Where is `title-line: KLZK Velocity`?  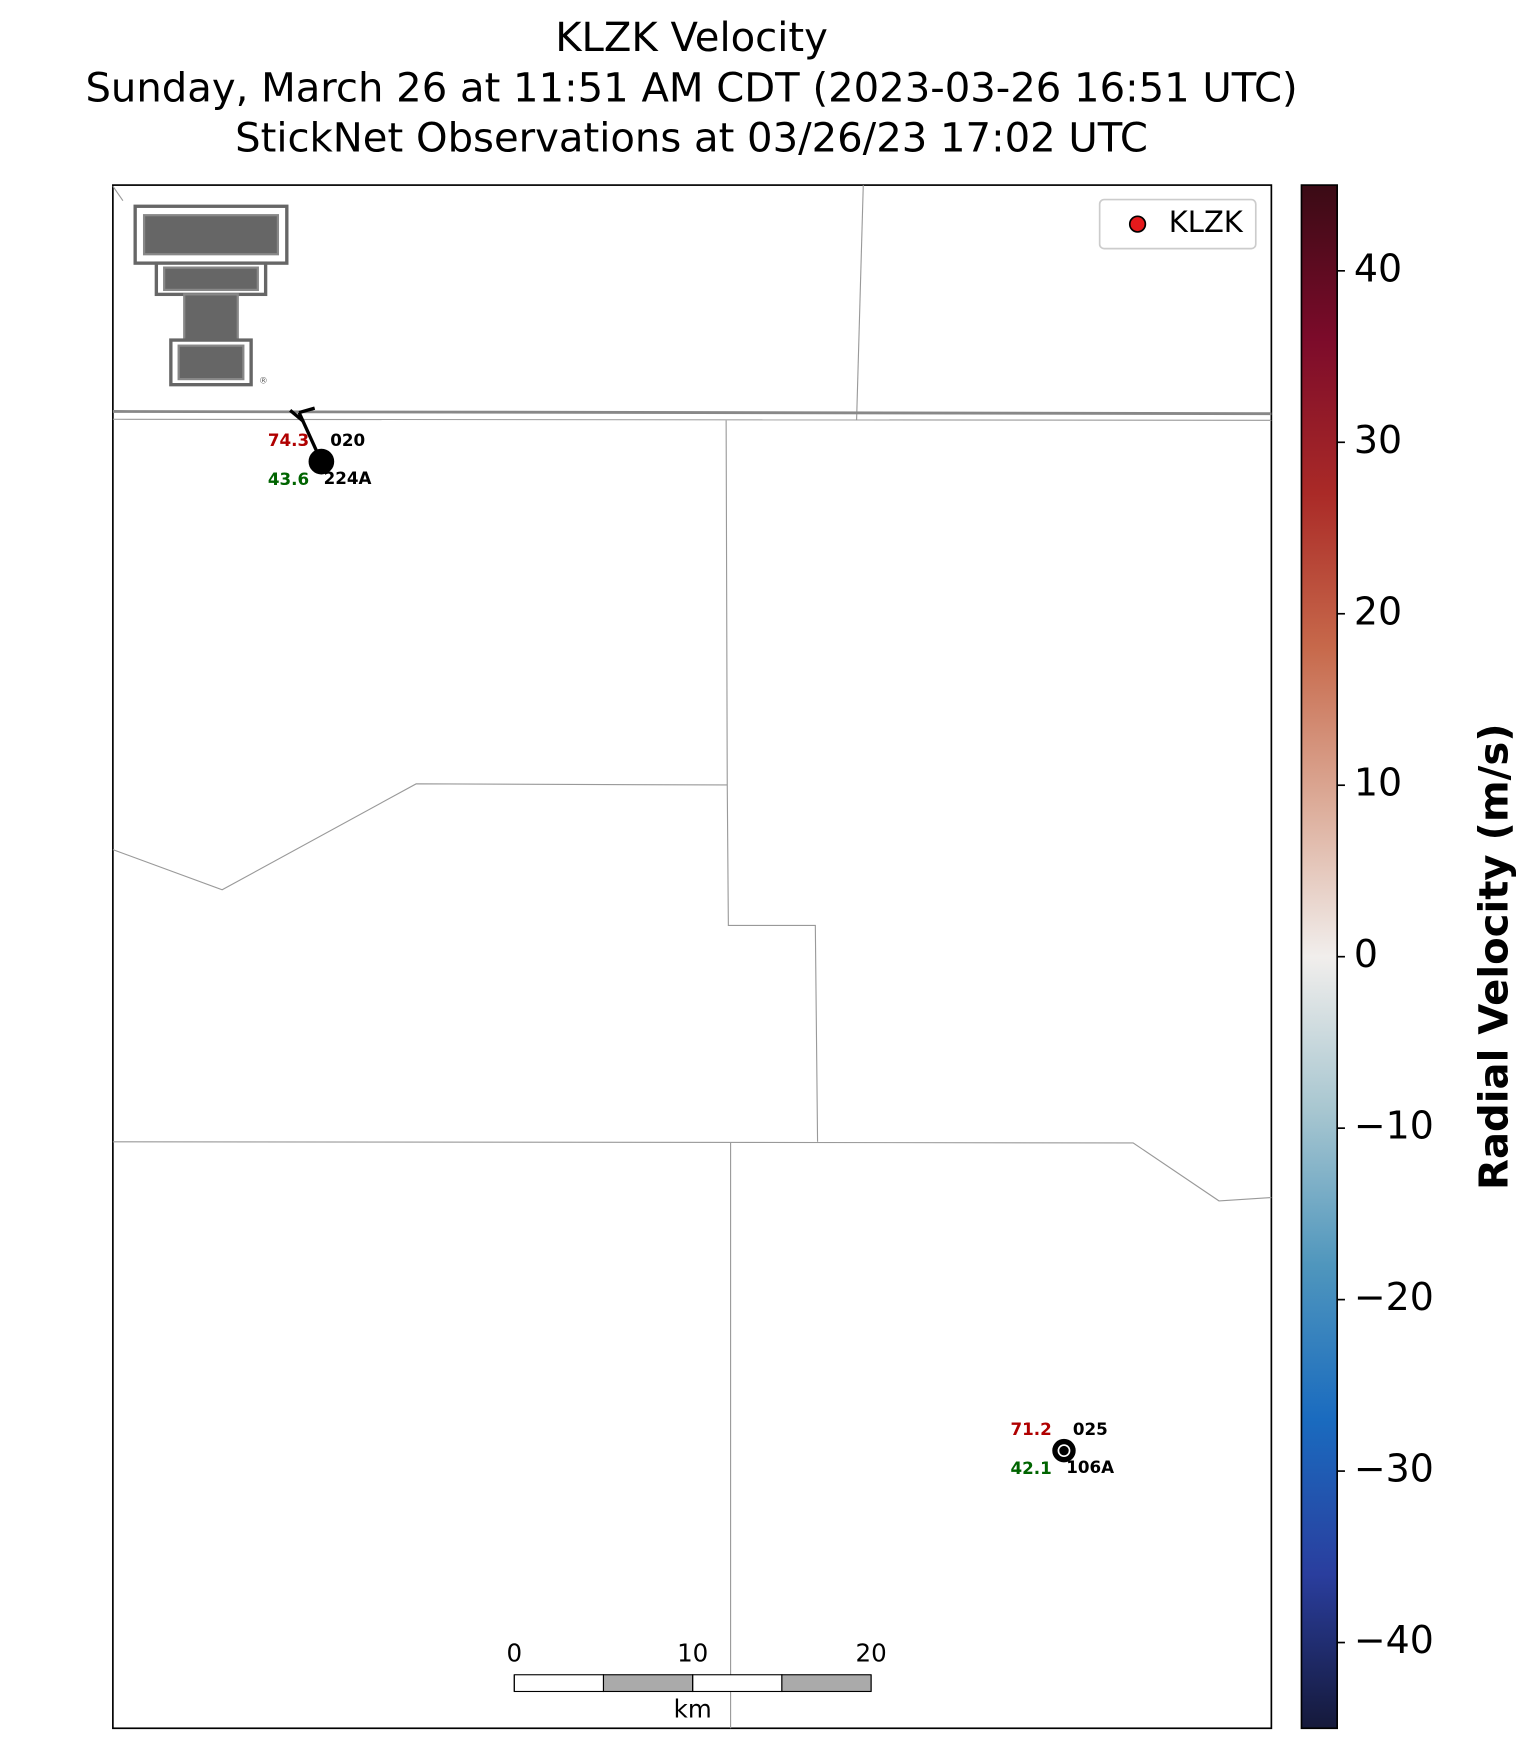 title-line: KLZK Velocity is located at coordinates (691, 38).